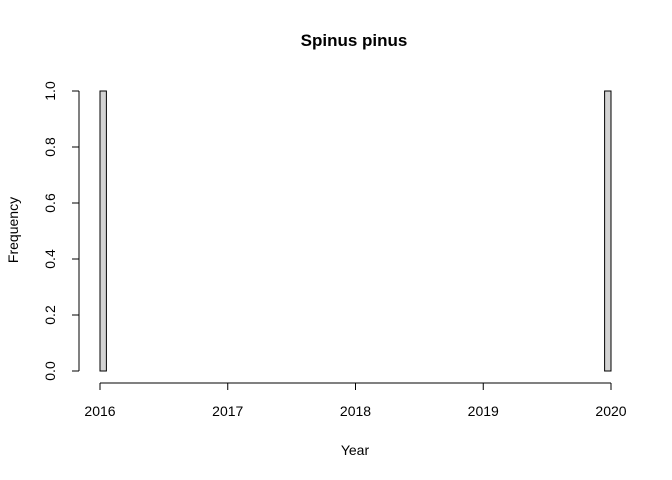 The height and width of the screenshot is (480, 672). What do you see at coordinates (610, 411) in the screenshot?
I see `x-tick-label: 2020` at bounding box center [610, 411].